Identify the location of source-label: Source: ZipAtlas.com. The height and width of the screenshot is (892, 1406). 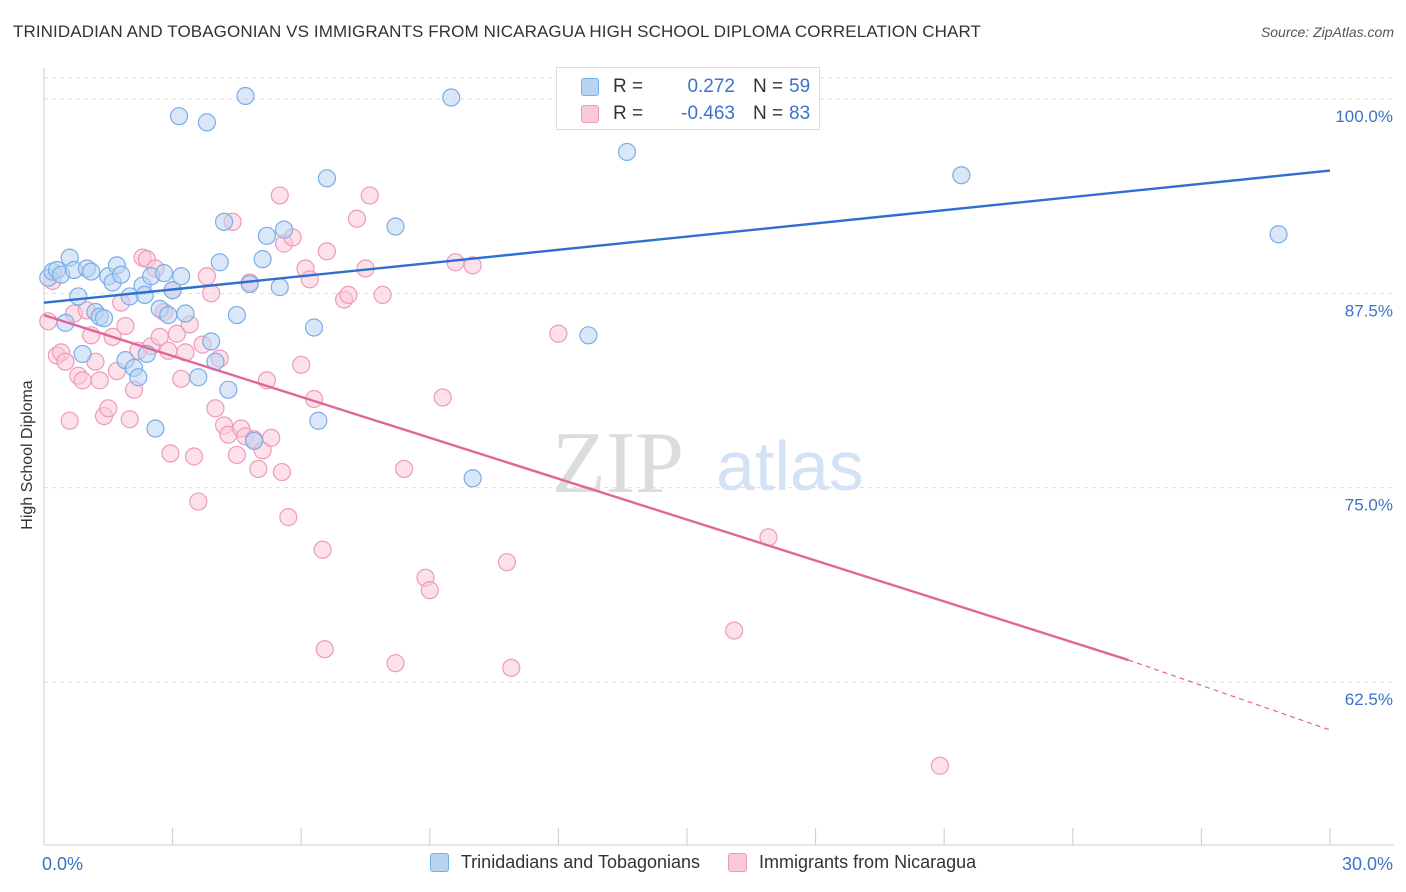
(1327, 32).